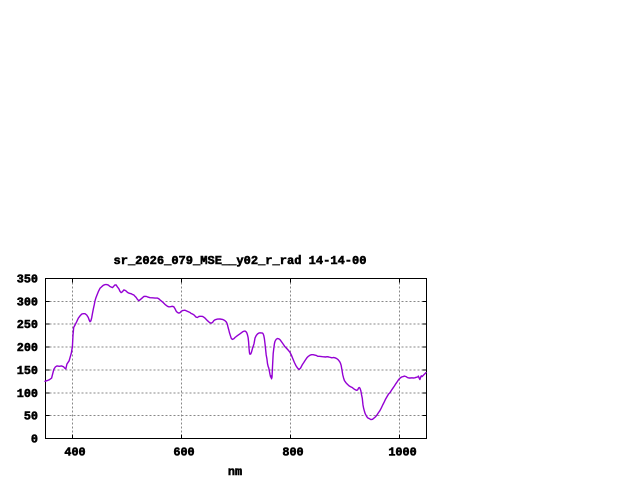 The width and height of the screenshot is (640, 480). Describe the element at coordinates (74, 453) in the screenshot. I see `svg-text: 400` at that location.